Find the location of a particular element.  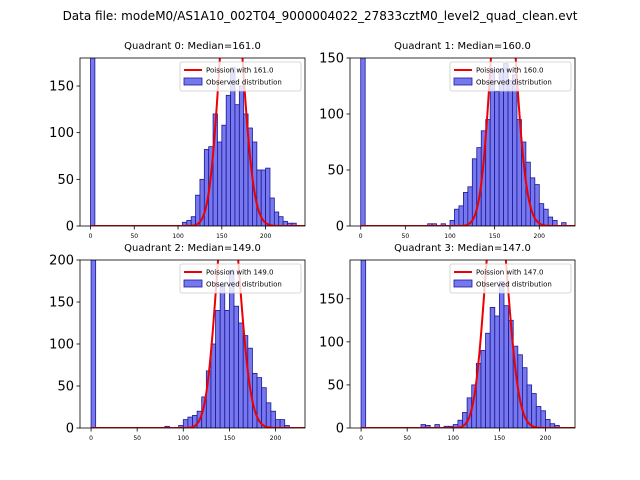

legend-label-poisson: Poission with 149.0 is located at coordinates (240, 273).